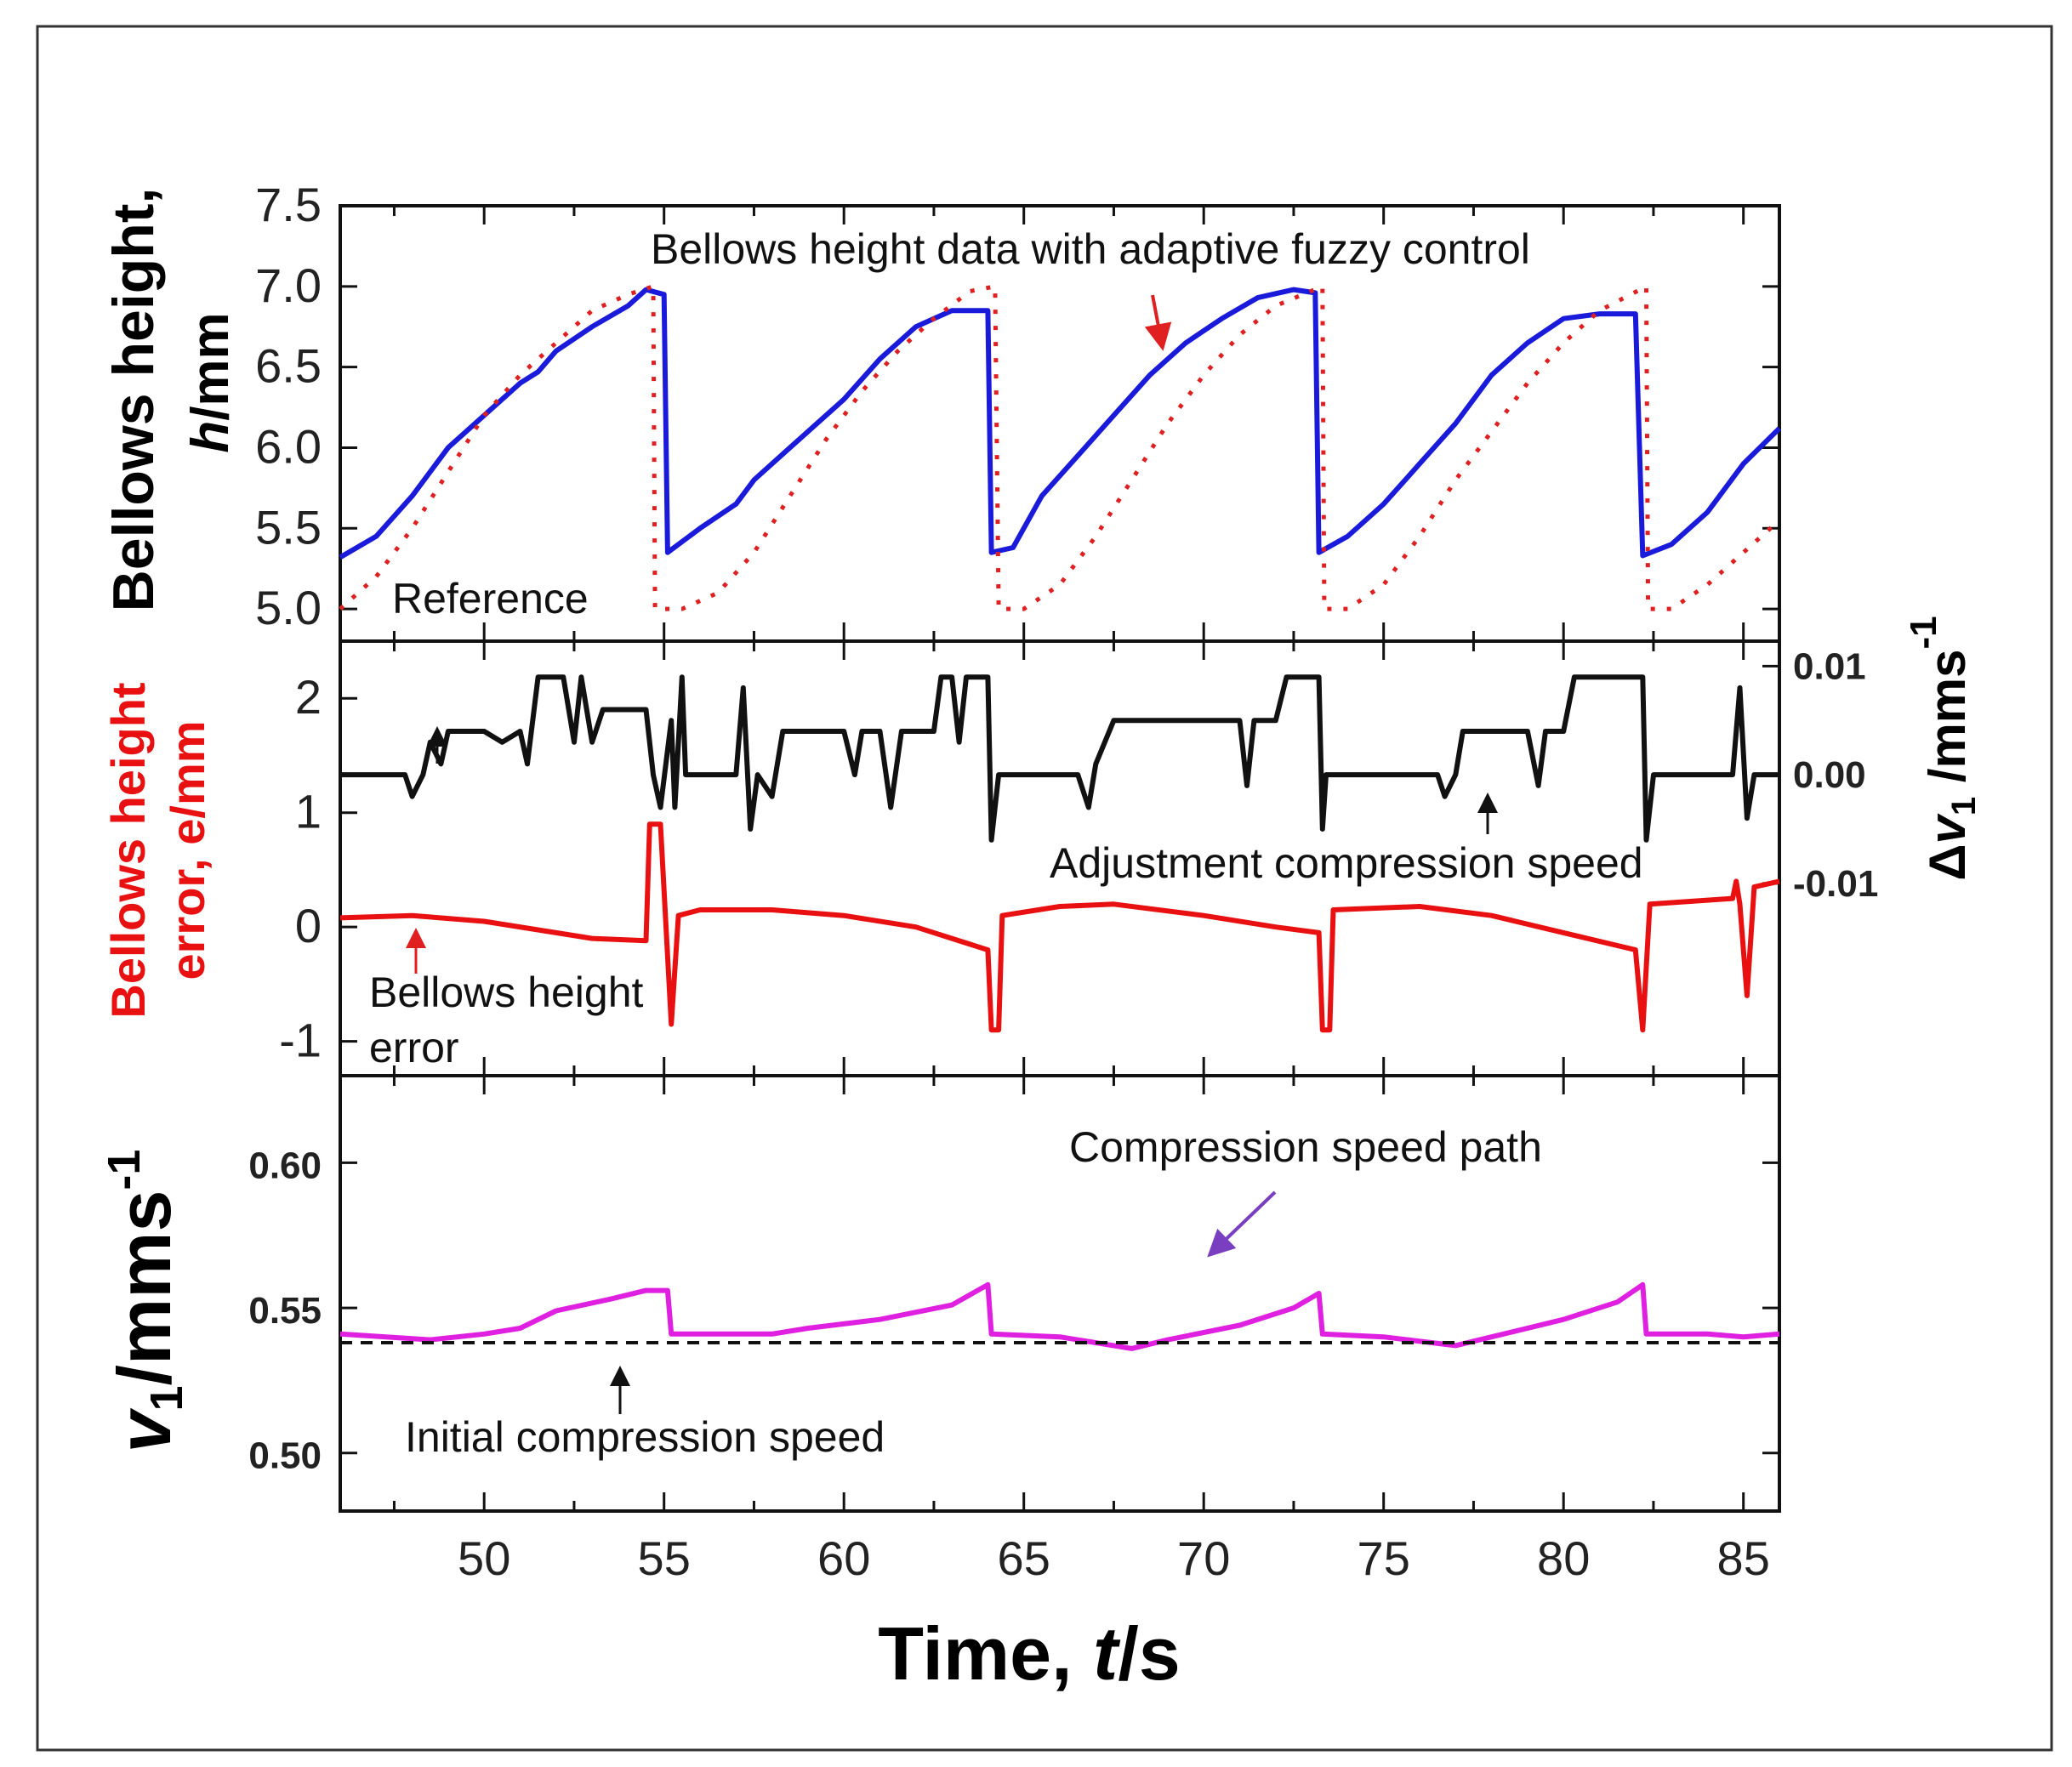 The width and height of the screenshot is (2072, 1767). I want to click on y-tick-label-height: 6.0, so click(288, 446).